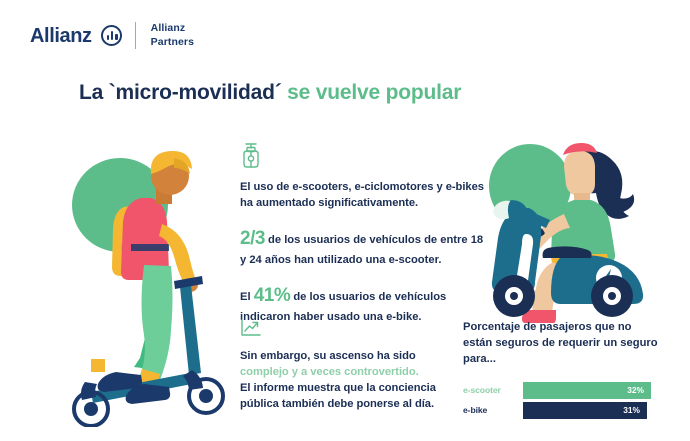  What do you see at coordinates (252, 238) in the screenshot?
I see `stat-fraction-value: 2/3` at bounding box center [252, 238].